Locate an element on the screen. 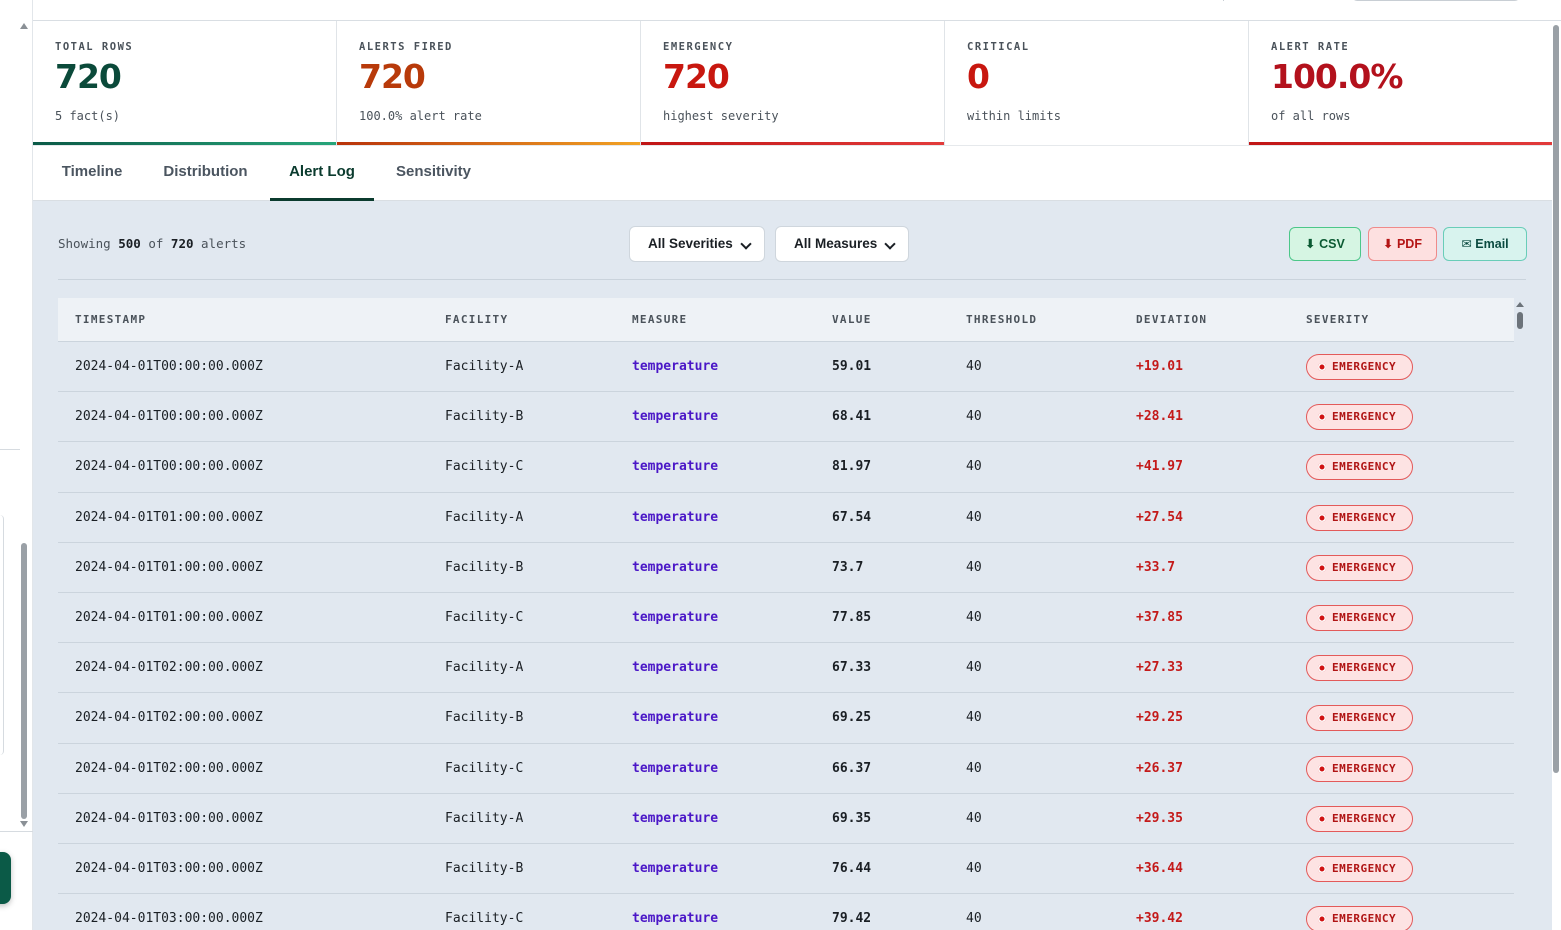 Image resolution: width=1561 pixels, height=930 pixels. tab-distribution: Distribution is located at coordinates (205, 171).